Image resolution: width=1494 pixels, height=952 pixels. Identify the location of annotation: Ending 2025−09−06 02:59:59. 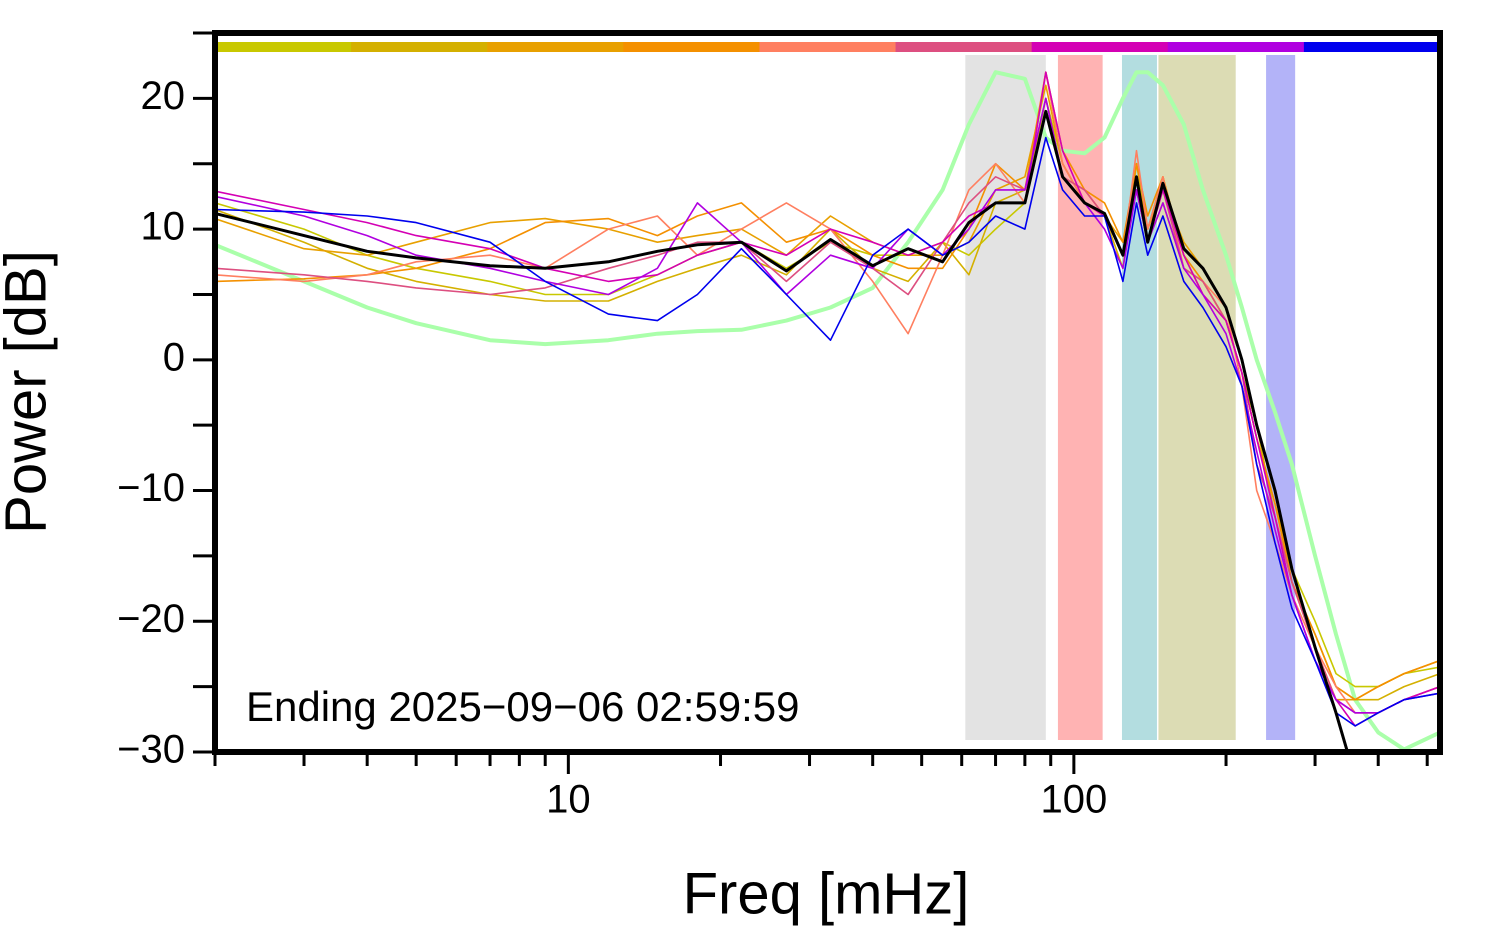
(523, 706).